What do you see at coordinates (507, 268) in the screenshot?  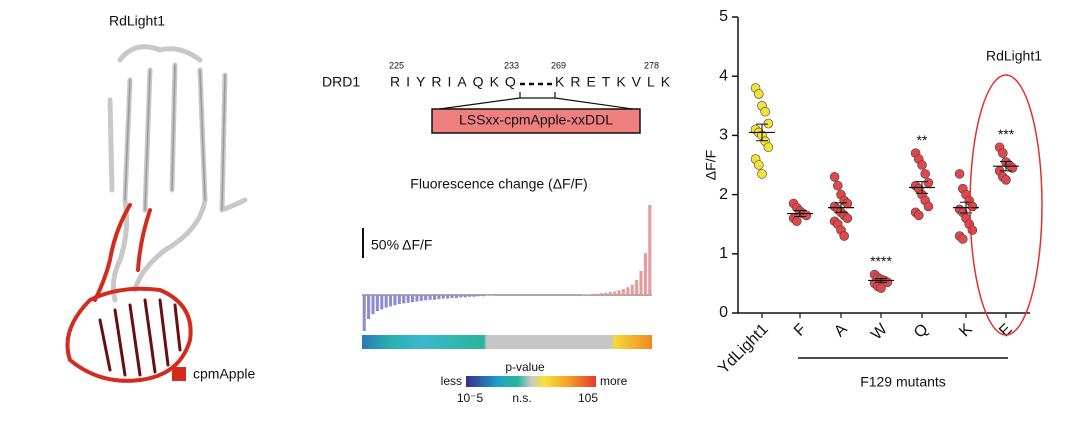 I see `waterfall` at bounding box center [507, 268].